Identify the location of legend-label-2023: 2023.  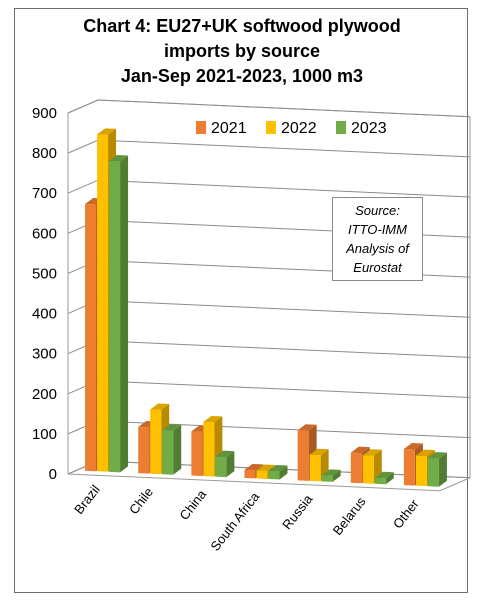
(369, 128).